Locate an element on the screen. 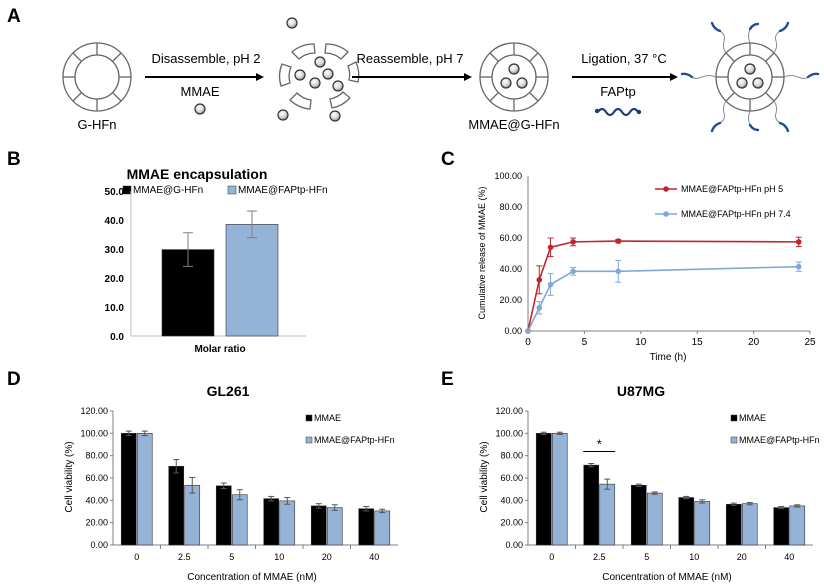  chart-d-xlabel: Concentration of MMAE (nM) is located at coordinates (252, 577).